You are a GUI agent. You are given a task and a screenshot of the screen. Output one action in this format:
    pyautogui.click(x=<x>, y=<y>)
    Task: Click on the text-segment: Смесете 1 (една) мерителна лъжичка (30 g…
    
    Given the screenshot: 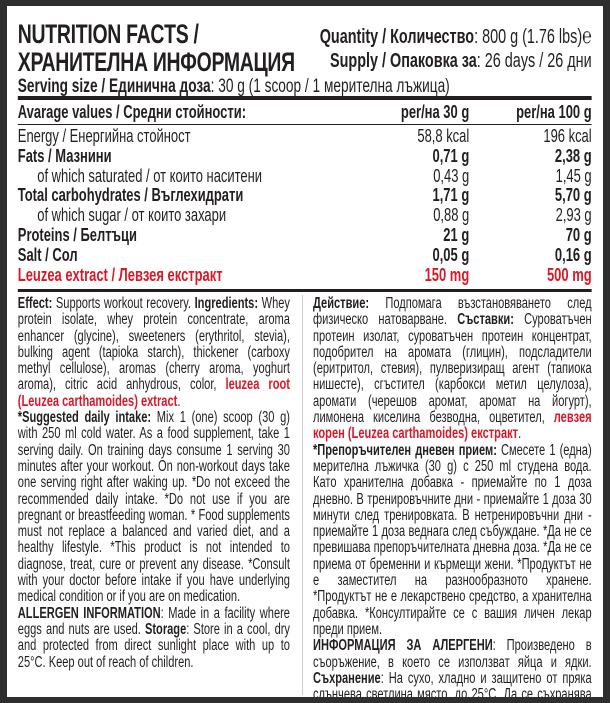 What is the action you would take?
    pyautogui.click(x=452, y=539)
    